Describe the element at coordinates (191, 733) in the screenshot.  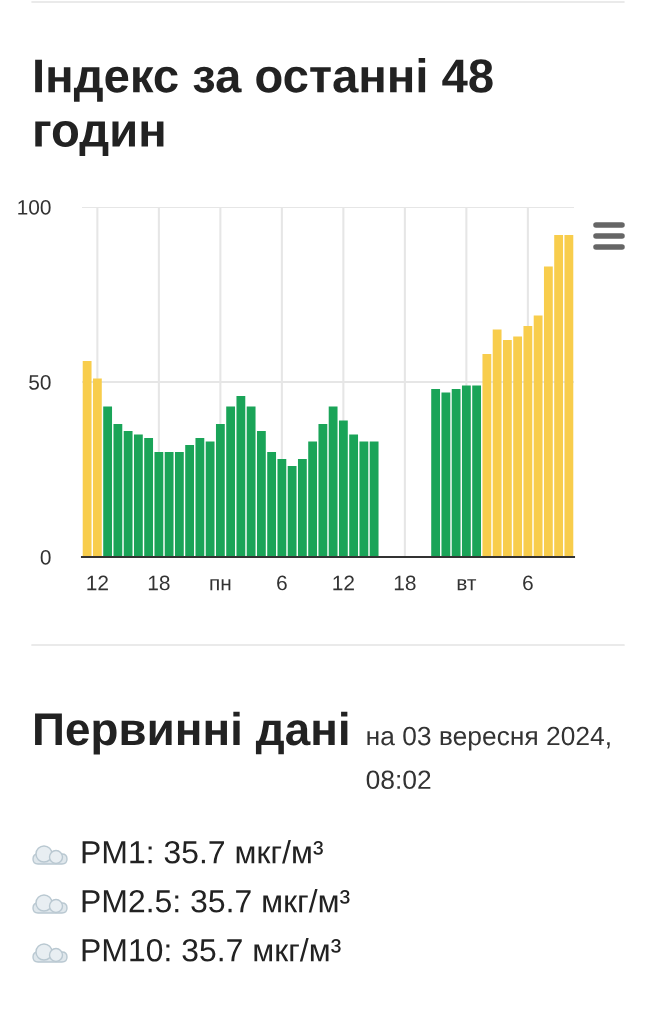
I see `text: Первинні дані` at that location.